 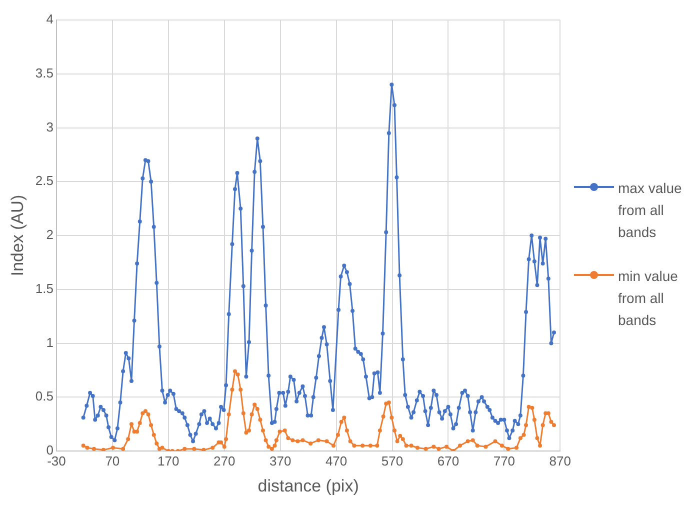 I want to click on x-tick-label: 870, so click(x=560, y=460).